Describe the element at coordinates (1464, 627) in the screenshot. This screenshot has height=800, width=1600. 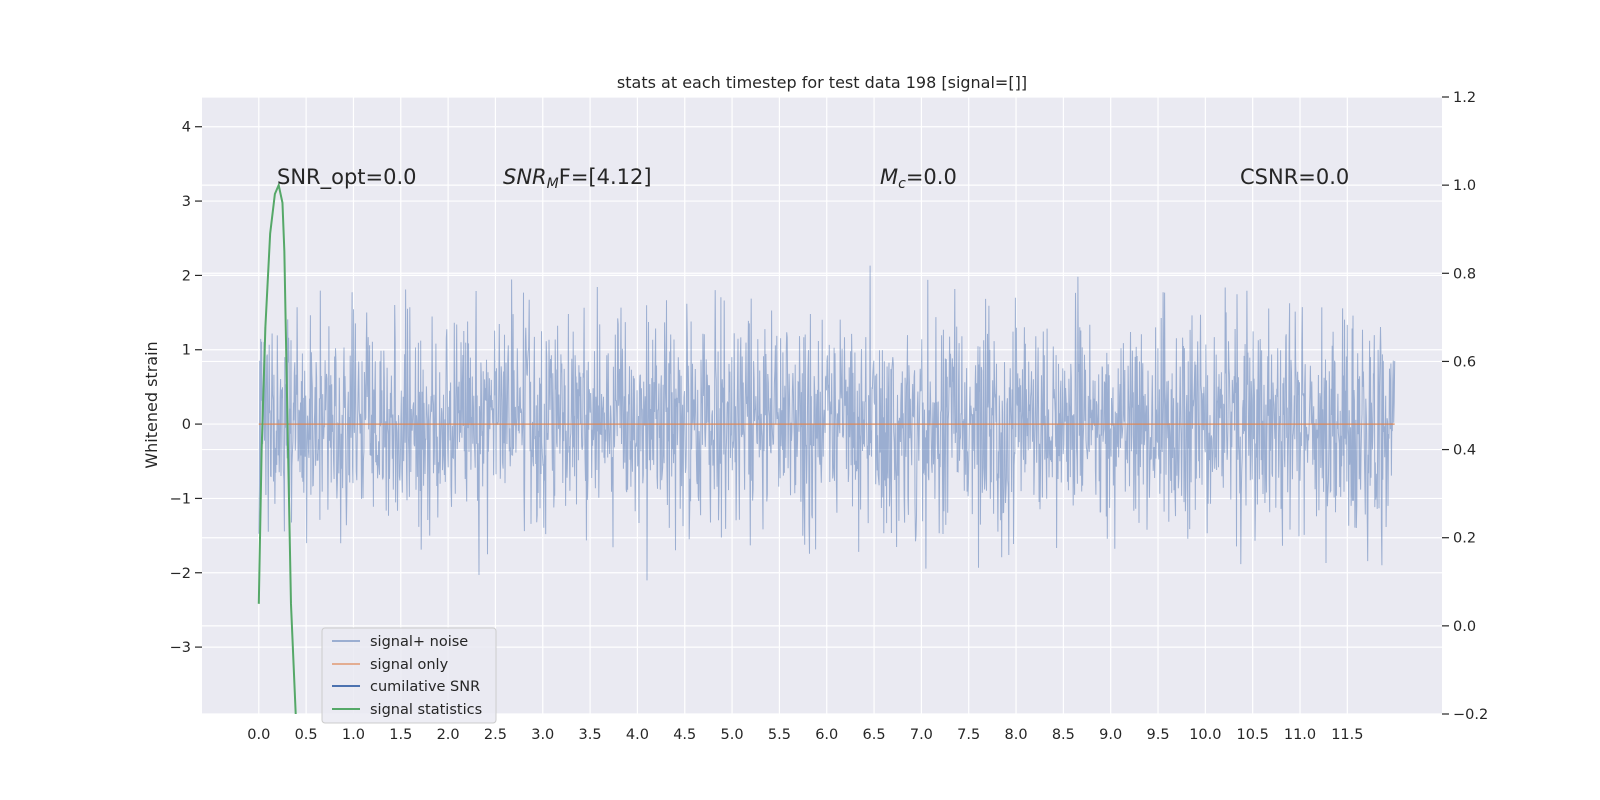
I see `y2-tick-label: 0.0` at that location.